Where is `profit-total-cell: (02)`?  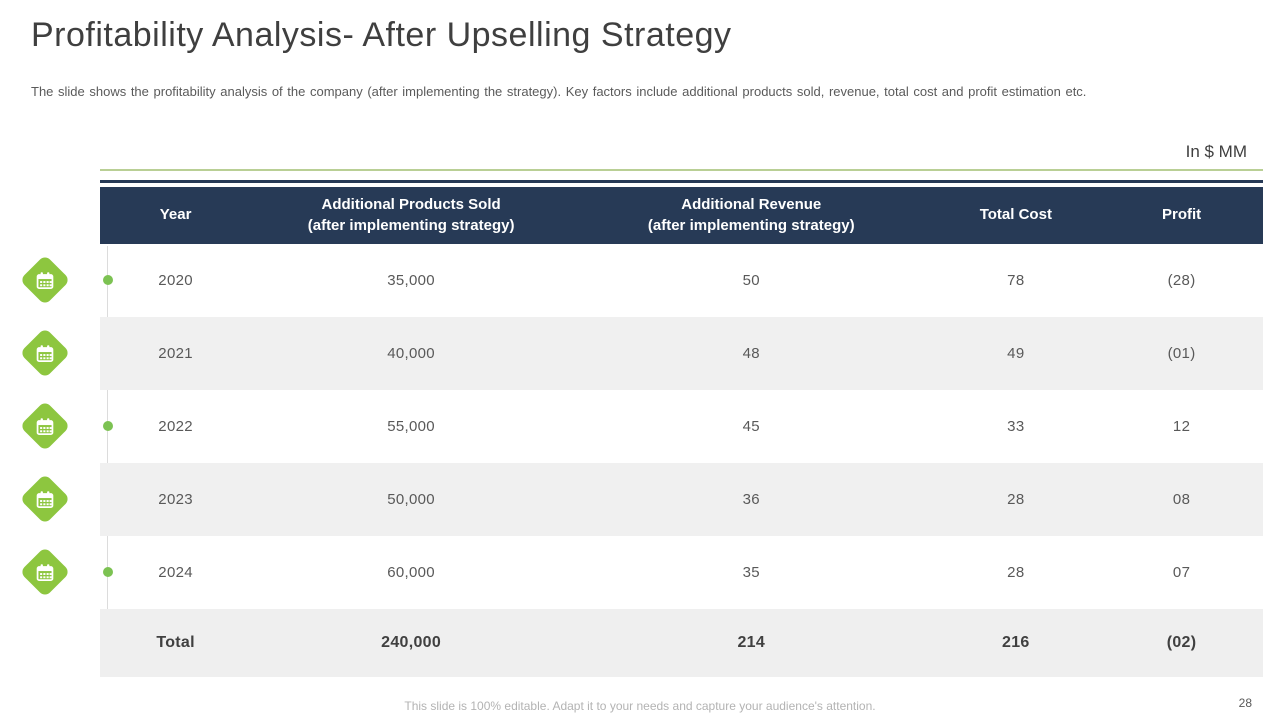 profit-total-cell: (02) is located at coordinates (1181, 643).